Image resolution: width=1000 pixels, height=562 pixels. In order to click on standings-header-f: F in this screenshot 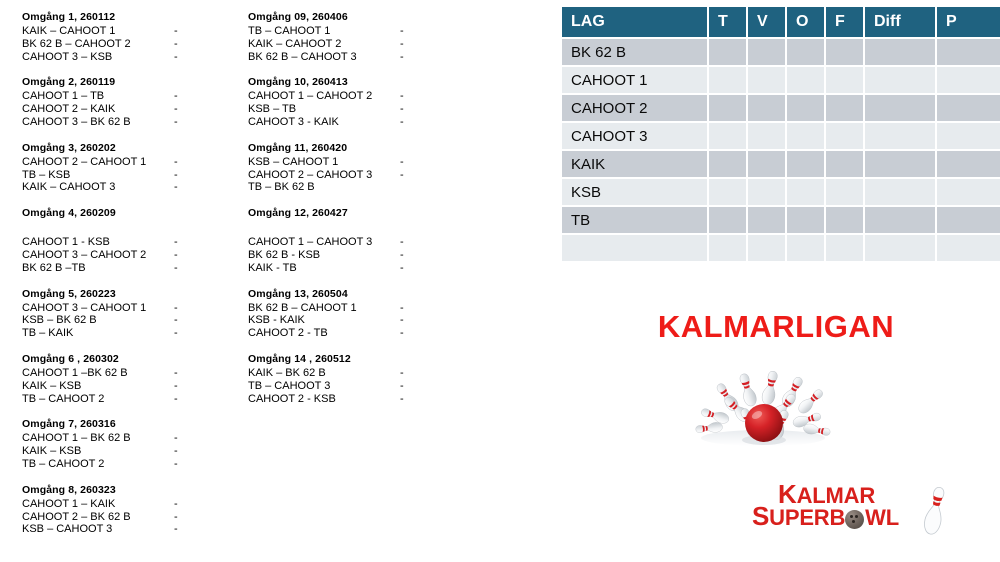, I will do `click(844, 22)`.